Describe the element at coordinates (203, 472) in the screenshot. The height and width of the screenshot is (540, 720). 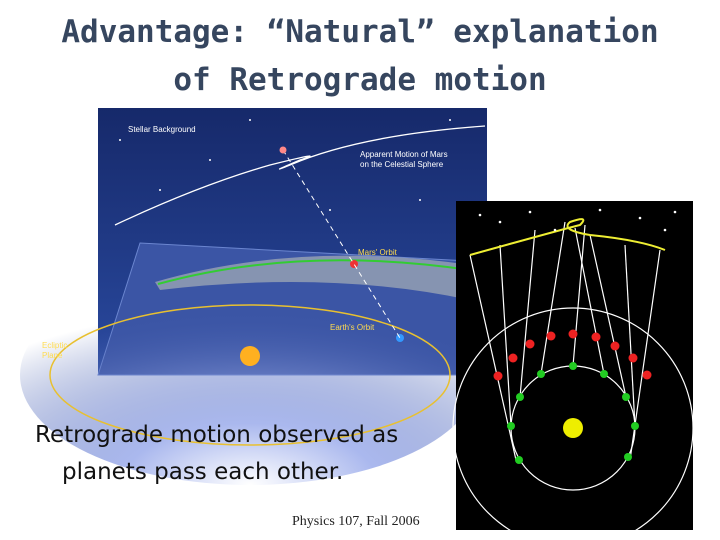
I see `body-text: planets pass each other.` at that location.